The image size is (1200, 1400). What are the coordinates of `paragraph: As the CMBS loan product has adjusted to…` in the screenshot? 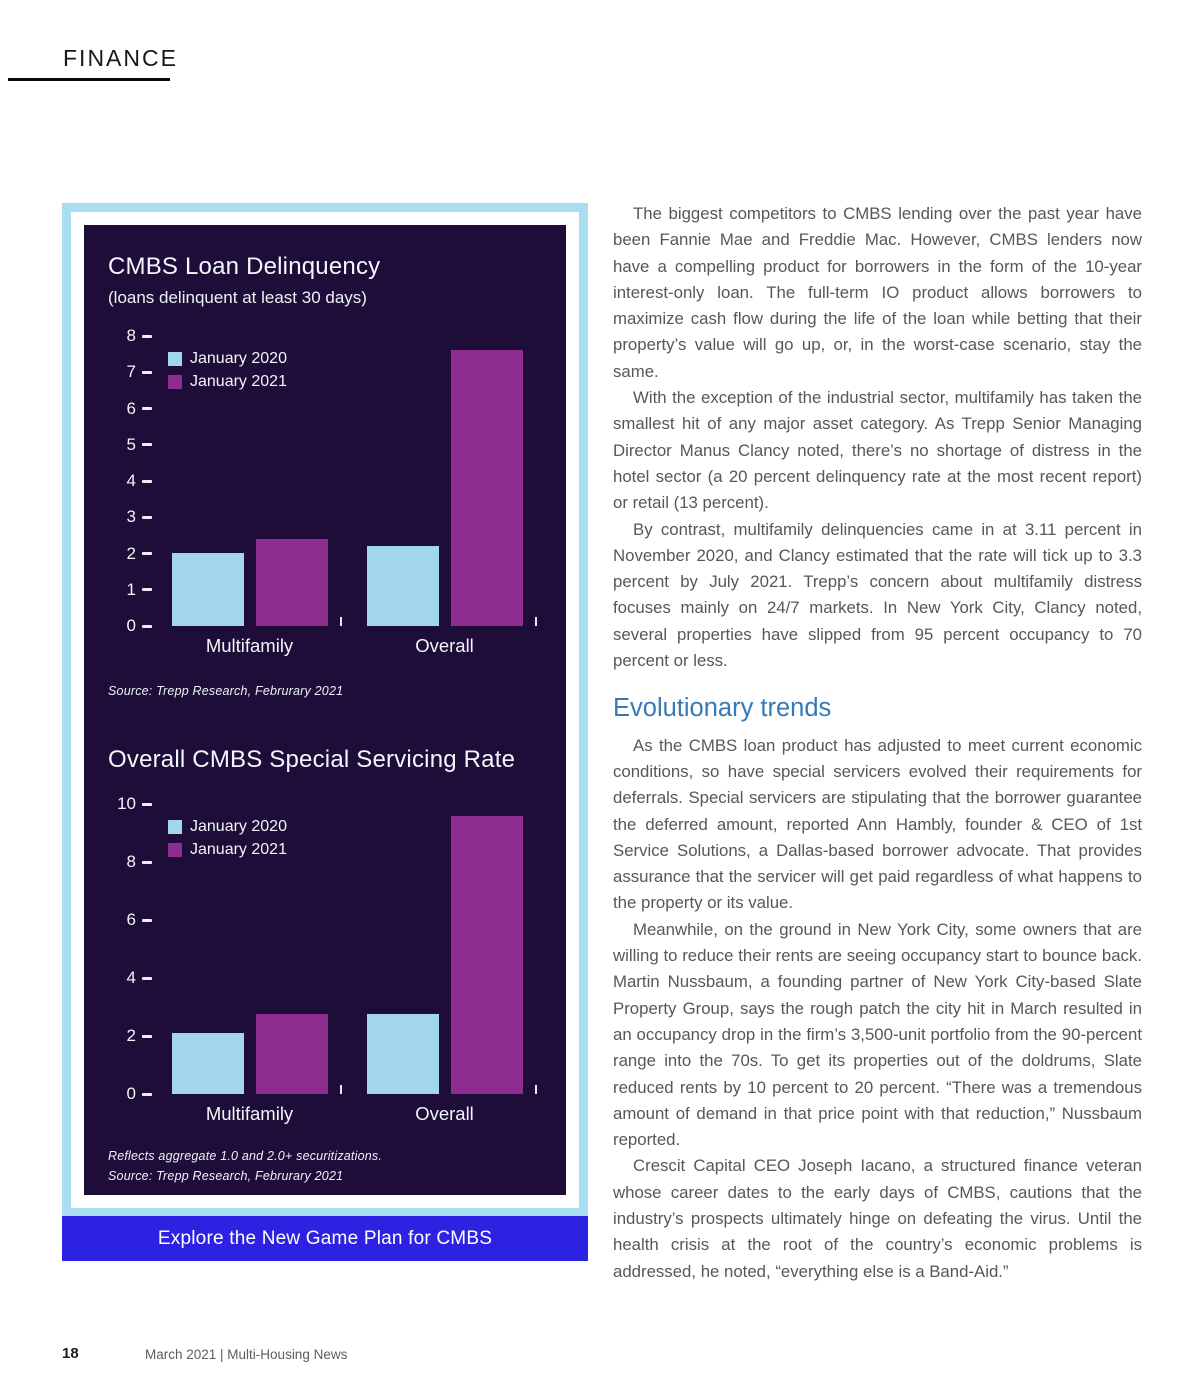 It's located at (877, 824).